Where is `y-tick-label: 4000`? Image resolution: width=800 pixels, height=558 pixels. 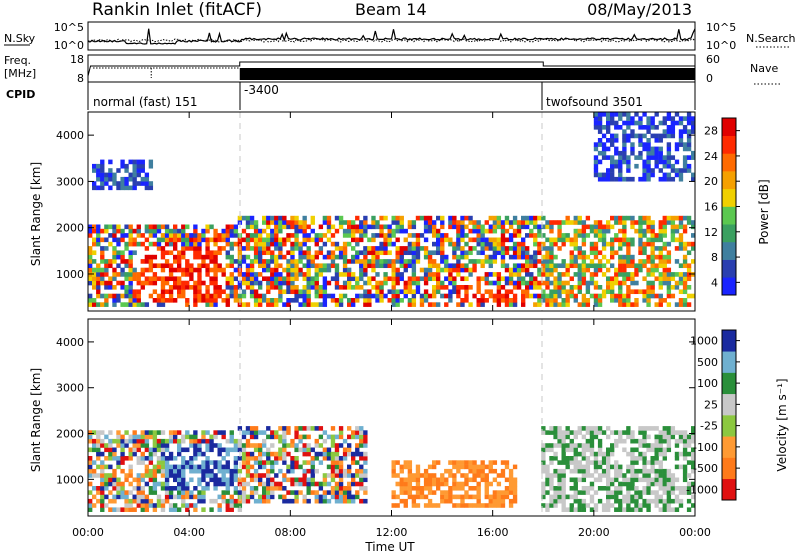 y-tick-label: 4000 is located at coordinates (70, 135).